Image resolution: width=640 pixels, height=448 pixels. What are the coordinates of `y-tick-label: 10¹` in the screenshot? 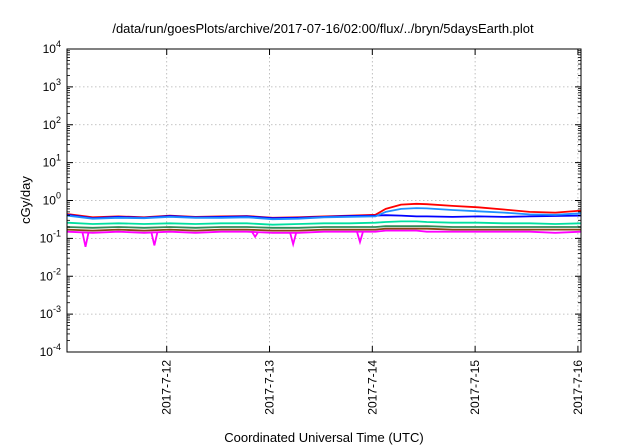 It's located at (52, 161).